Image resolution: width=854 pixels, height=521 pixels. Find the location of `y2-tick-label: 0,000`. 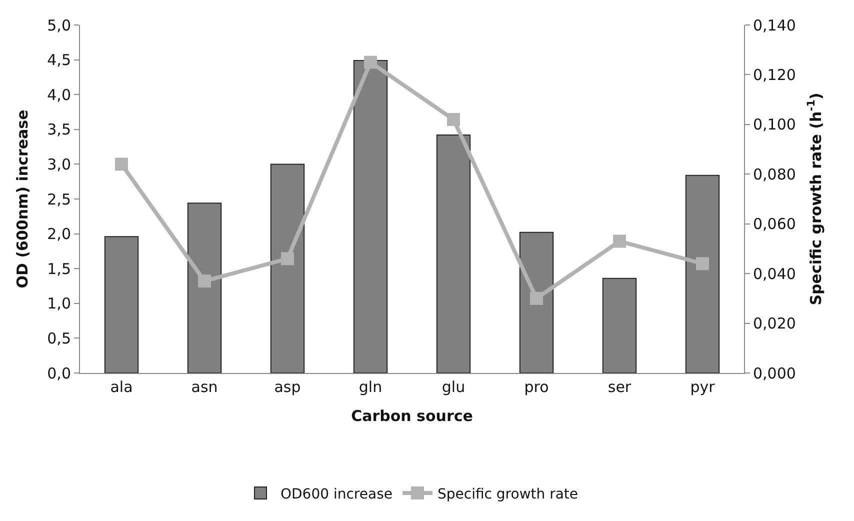

y2-tick-label: 0,000 is located at coordinates (774, 373).